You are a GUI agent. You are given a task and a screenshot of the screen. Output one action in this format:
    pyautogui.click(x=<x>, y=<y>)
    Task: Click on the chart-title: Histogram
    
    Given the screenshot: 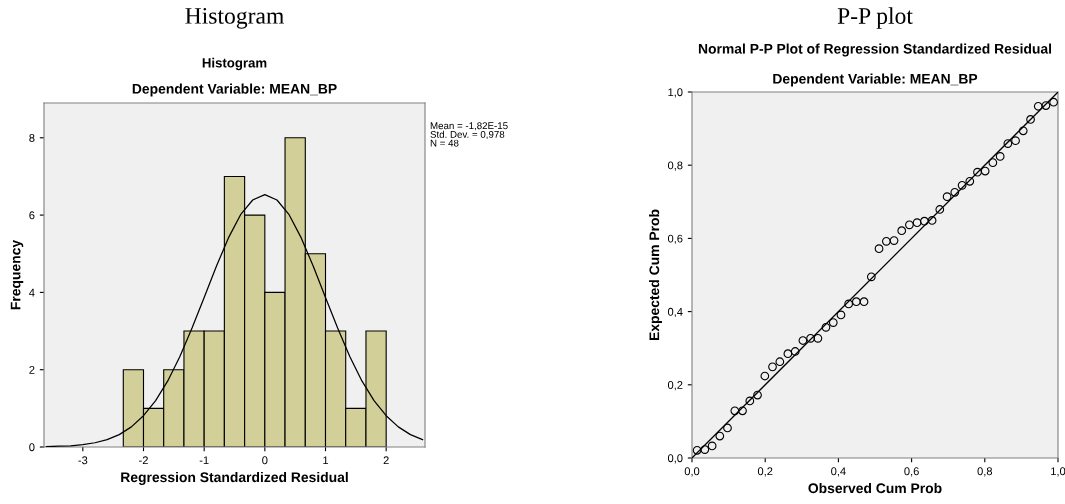 What is the action you would take?
    pyautogui.click(x=234, y=64)
    